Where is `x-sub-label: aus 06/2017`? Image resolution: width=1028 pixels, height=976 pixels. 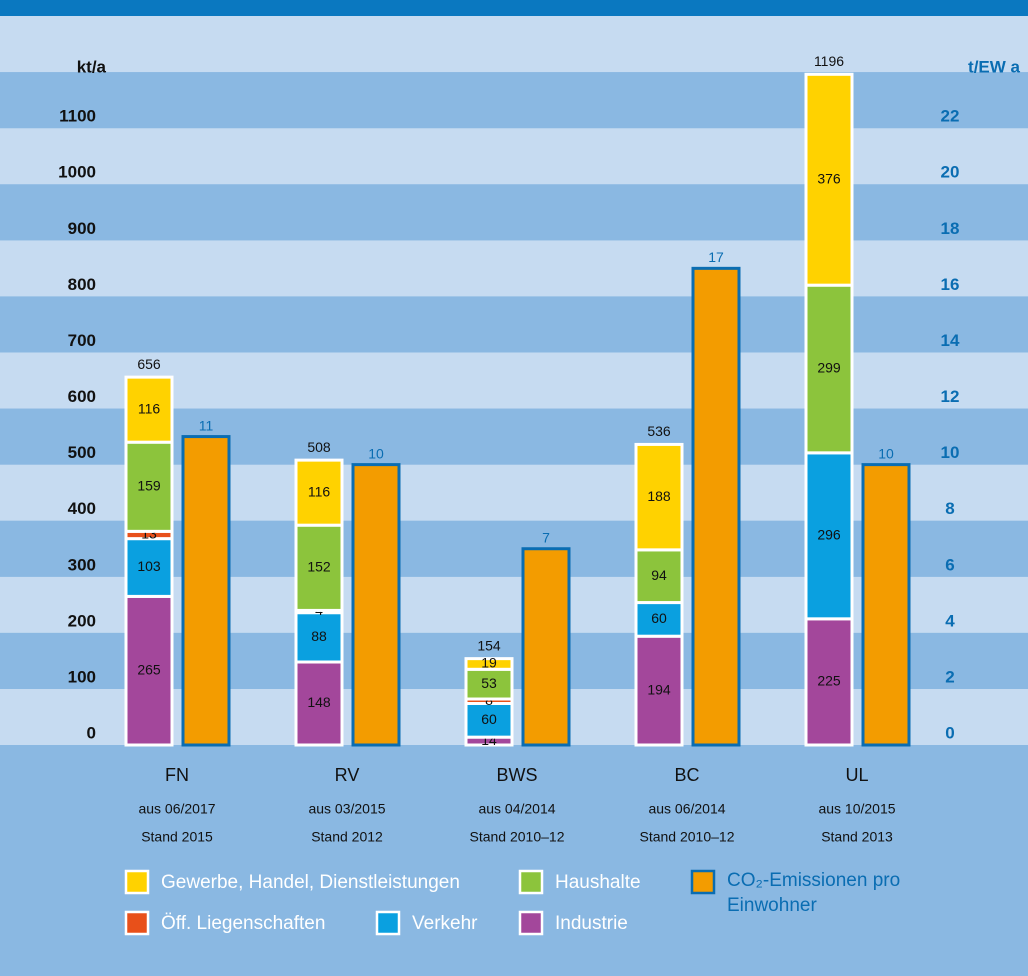 x-sub-label: aus 06/2017 is located at coordinates (176, 809).